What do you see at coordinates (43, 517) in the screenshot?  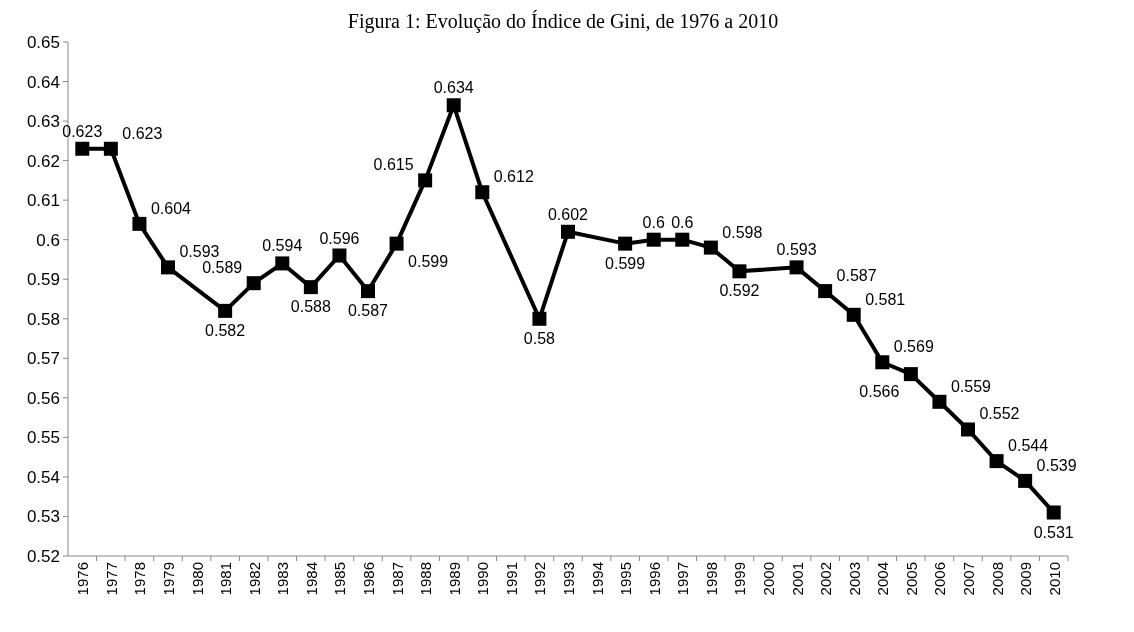 I see `y-tick-label: 0.53` at bounding box center [43, 517].